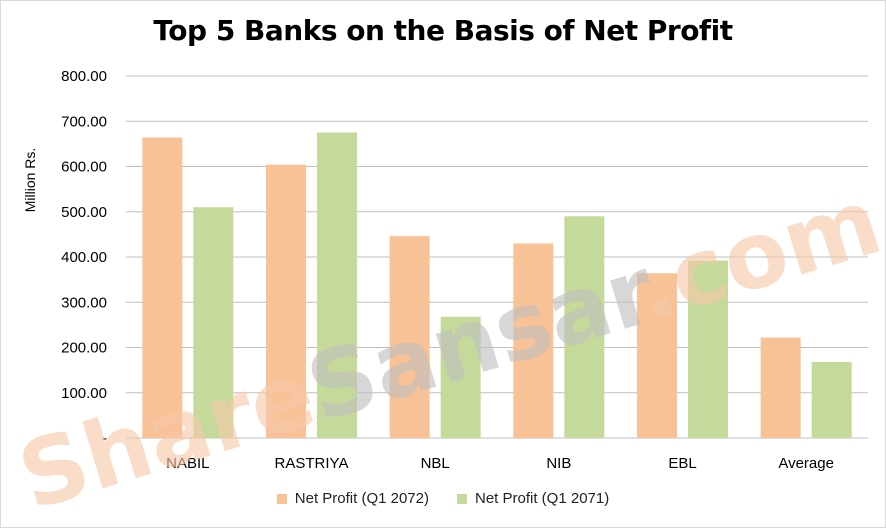 Image resolution: width=886 pixels, height=528 pixels. I want to click on legend-item-series-2: Net Profit (Q1 2071), so click(533, 498).